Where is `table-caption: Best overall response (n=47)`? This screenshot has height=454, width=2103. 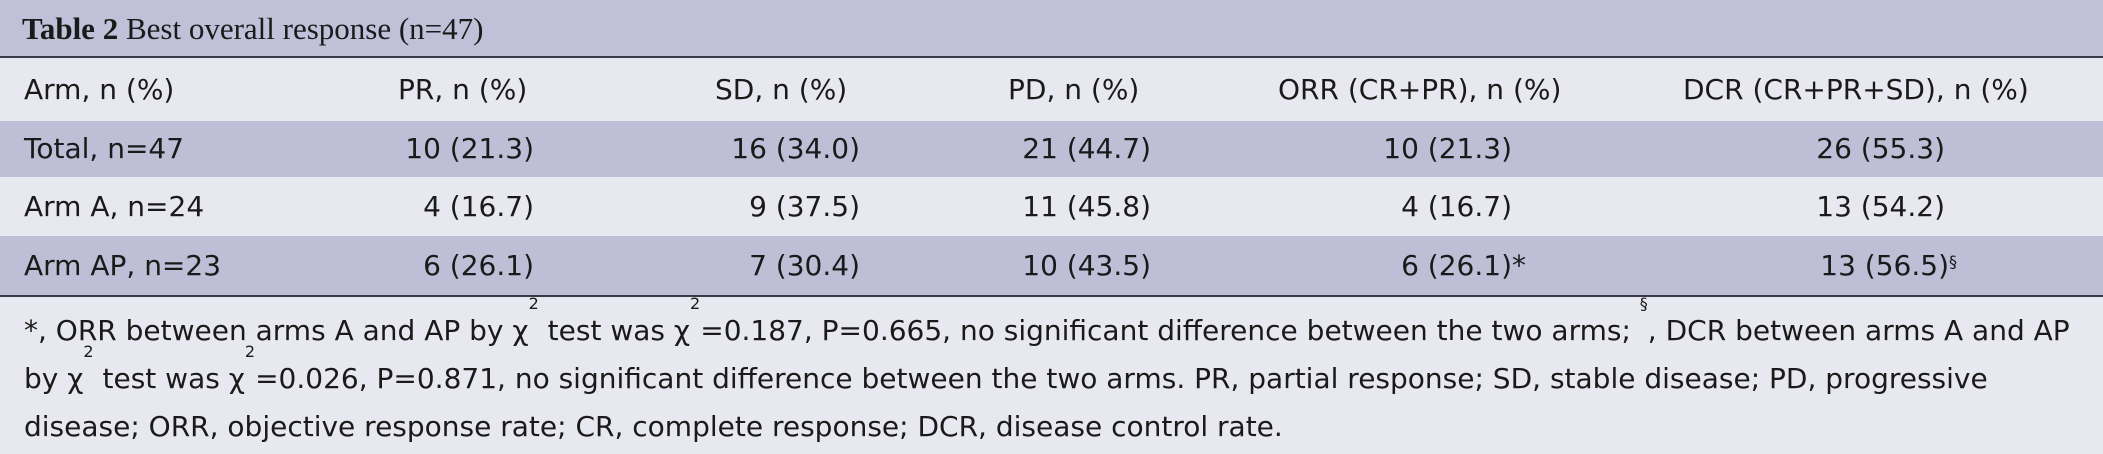 table-caption: Best overall response (n=47) is located at coordinates (304, 28).